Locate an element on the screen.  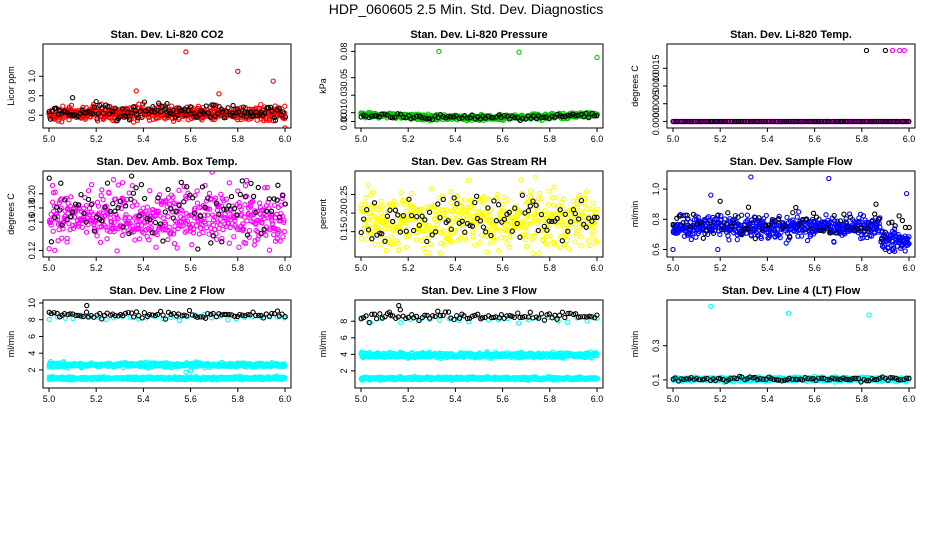
x-tick-label: 5.8 is located at coordinates (862, 139).